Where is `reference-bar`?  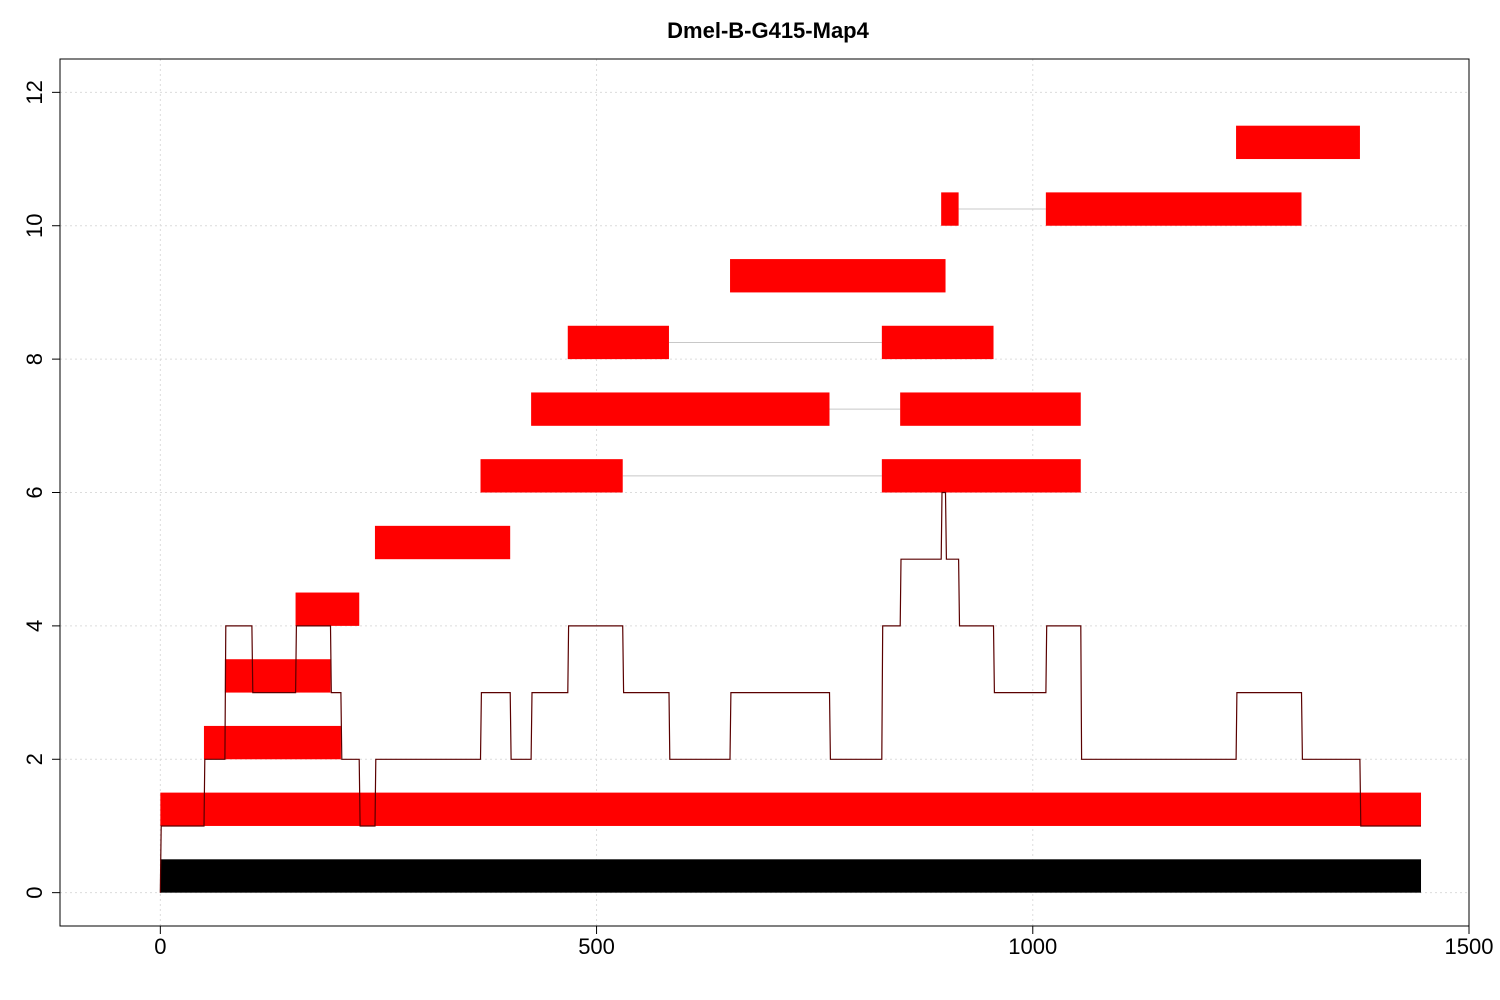
reference-bar is located at coordinates (791, 876).